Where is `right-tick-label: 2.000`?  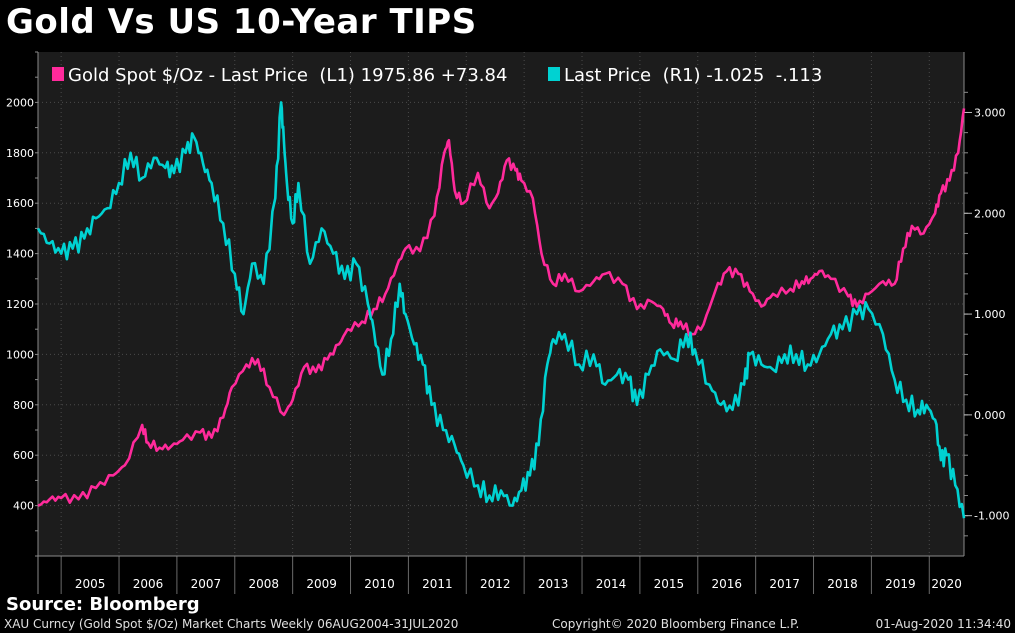 right-tick-label: 2.000 is located at coordinates (990, 213).